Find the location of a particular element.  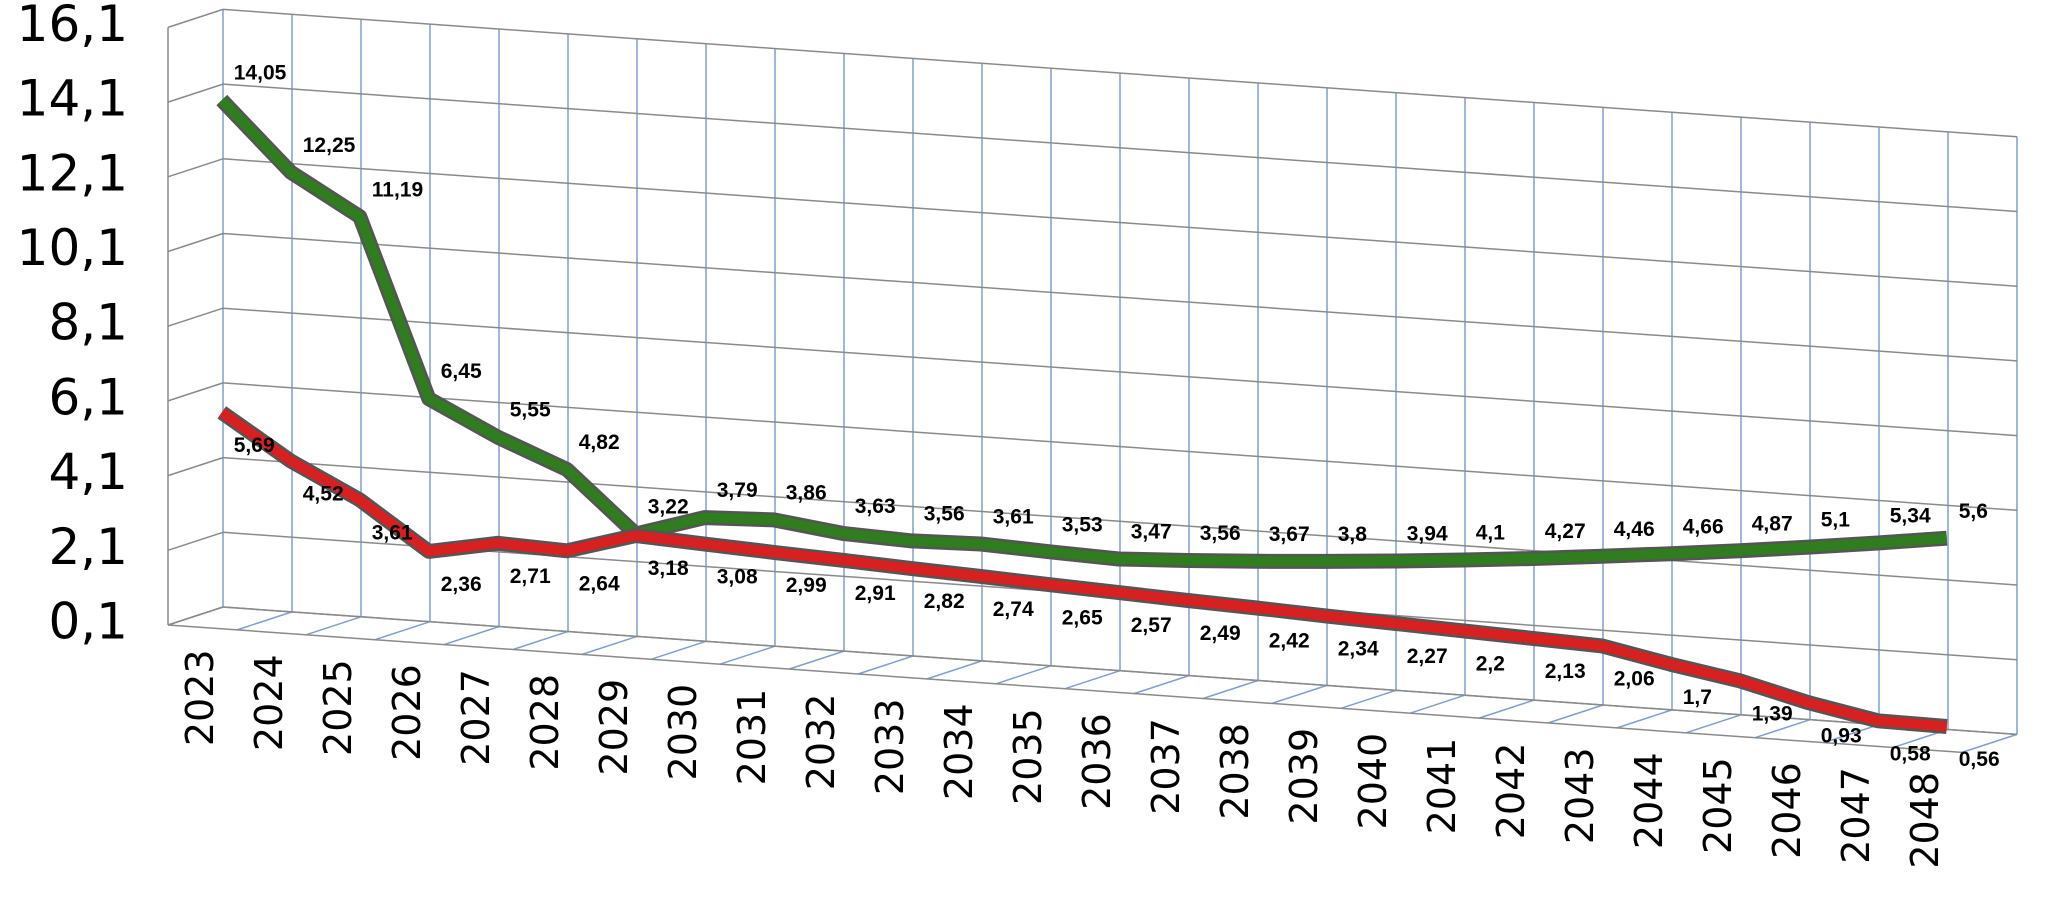

data-label: 2,36 is located at coordinates (461, 584).